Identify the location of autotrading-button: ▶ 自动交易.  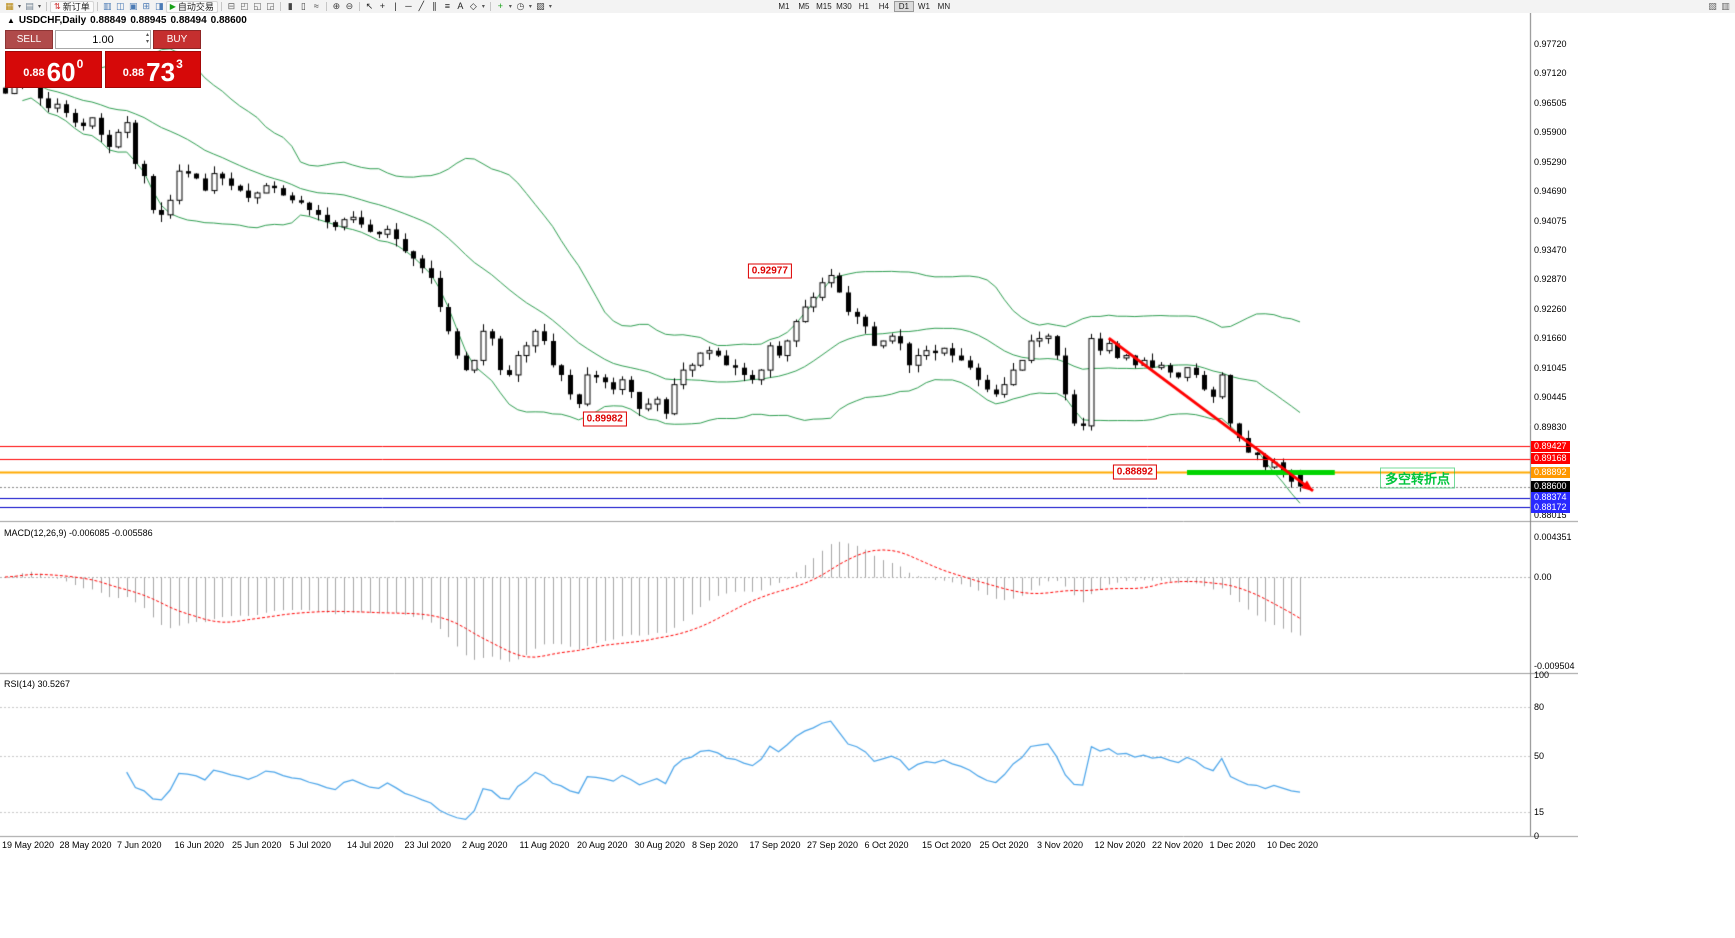
(191, 6).